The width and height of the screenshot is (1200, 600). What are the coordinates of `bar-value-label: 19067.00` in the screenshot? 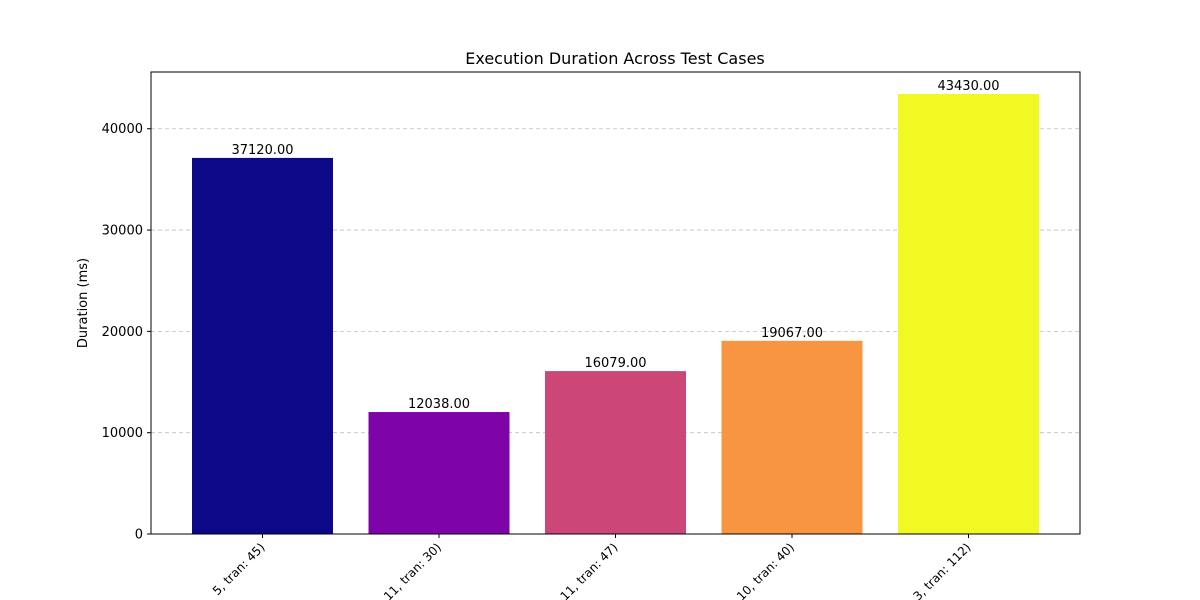 It's located at (792, 333).